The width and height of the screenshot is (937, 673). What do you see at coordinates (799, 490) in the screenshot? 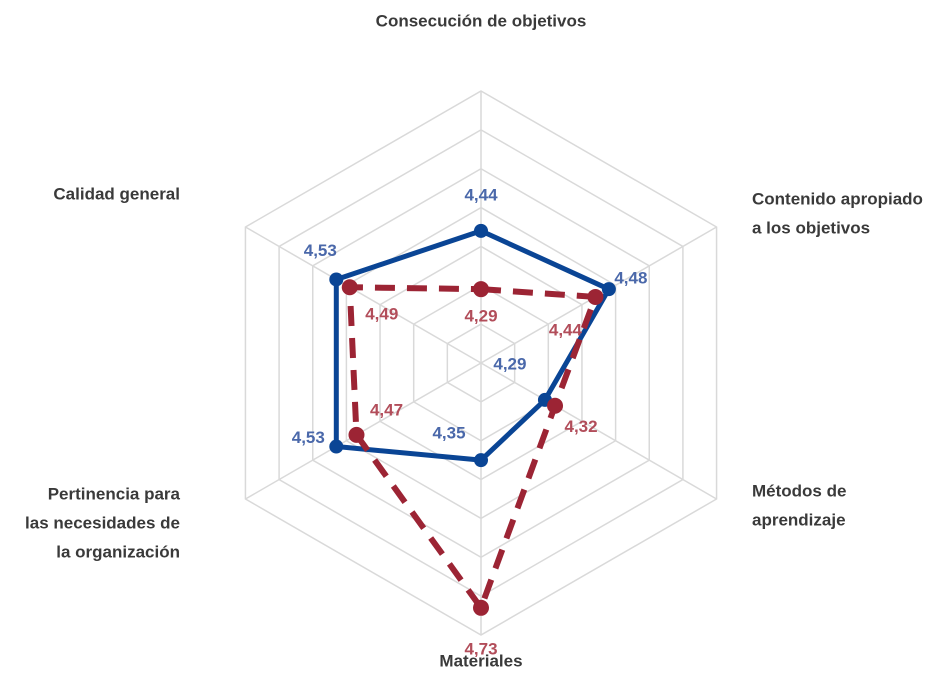
I see `axis-label: Métodos de` at bounding box center [799, 490].